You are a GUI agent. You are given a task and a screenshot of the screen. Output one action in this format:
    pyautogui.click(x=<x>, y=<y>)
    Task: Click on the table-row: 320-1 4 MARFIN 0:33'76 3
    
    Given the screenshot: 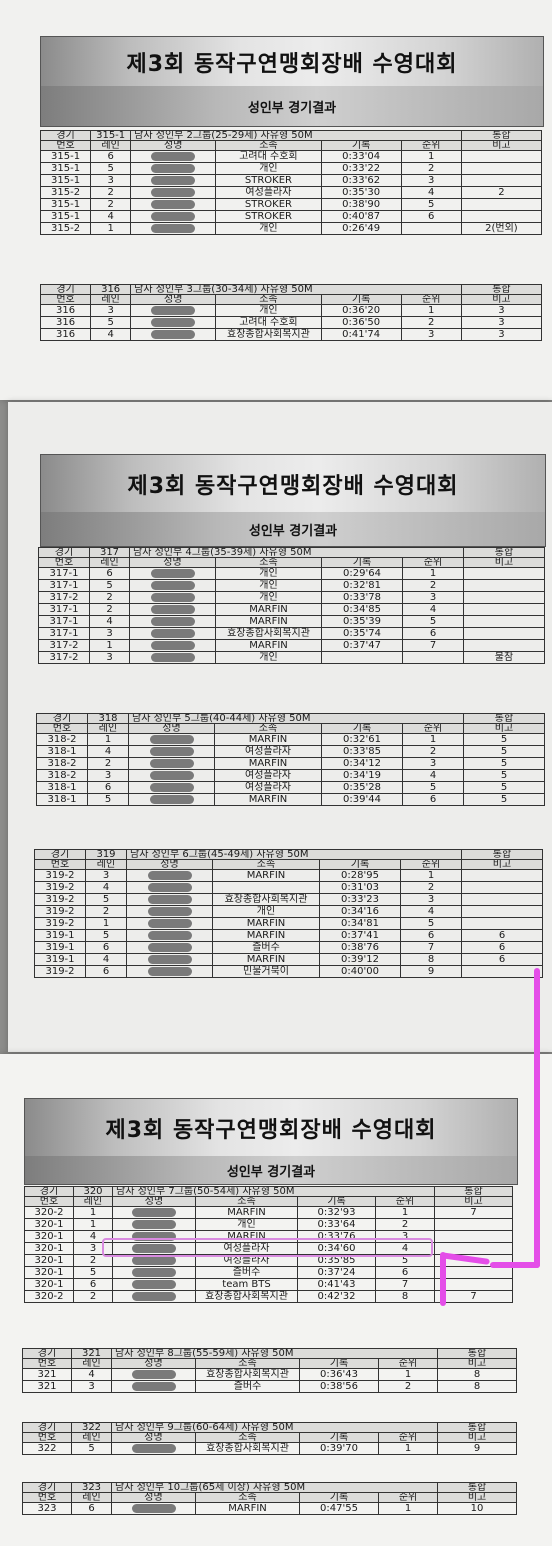 What is the action you would take?
    pyautogui.click(x=268, y=1236)
    